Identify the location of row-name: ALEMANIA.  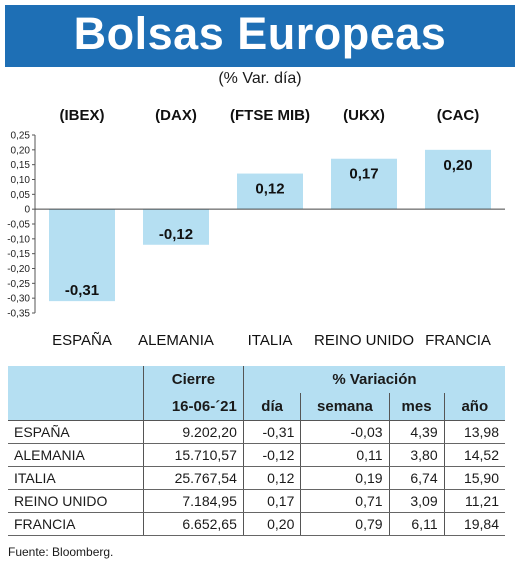
(76, 455).